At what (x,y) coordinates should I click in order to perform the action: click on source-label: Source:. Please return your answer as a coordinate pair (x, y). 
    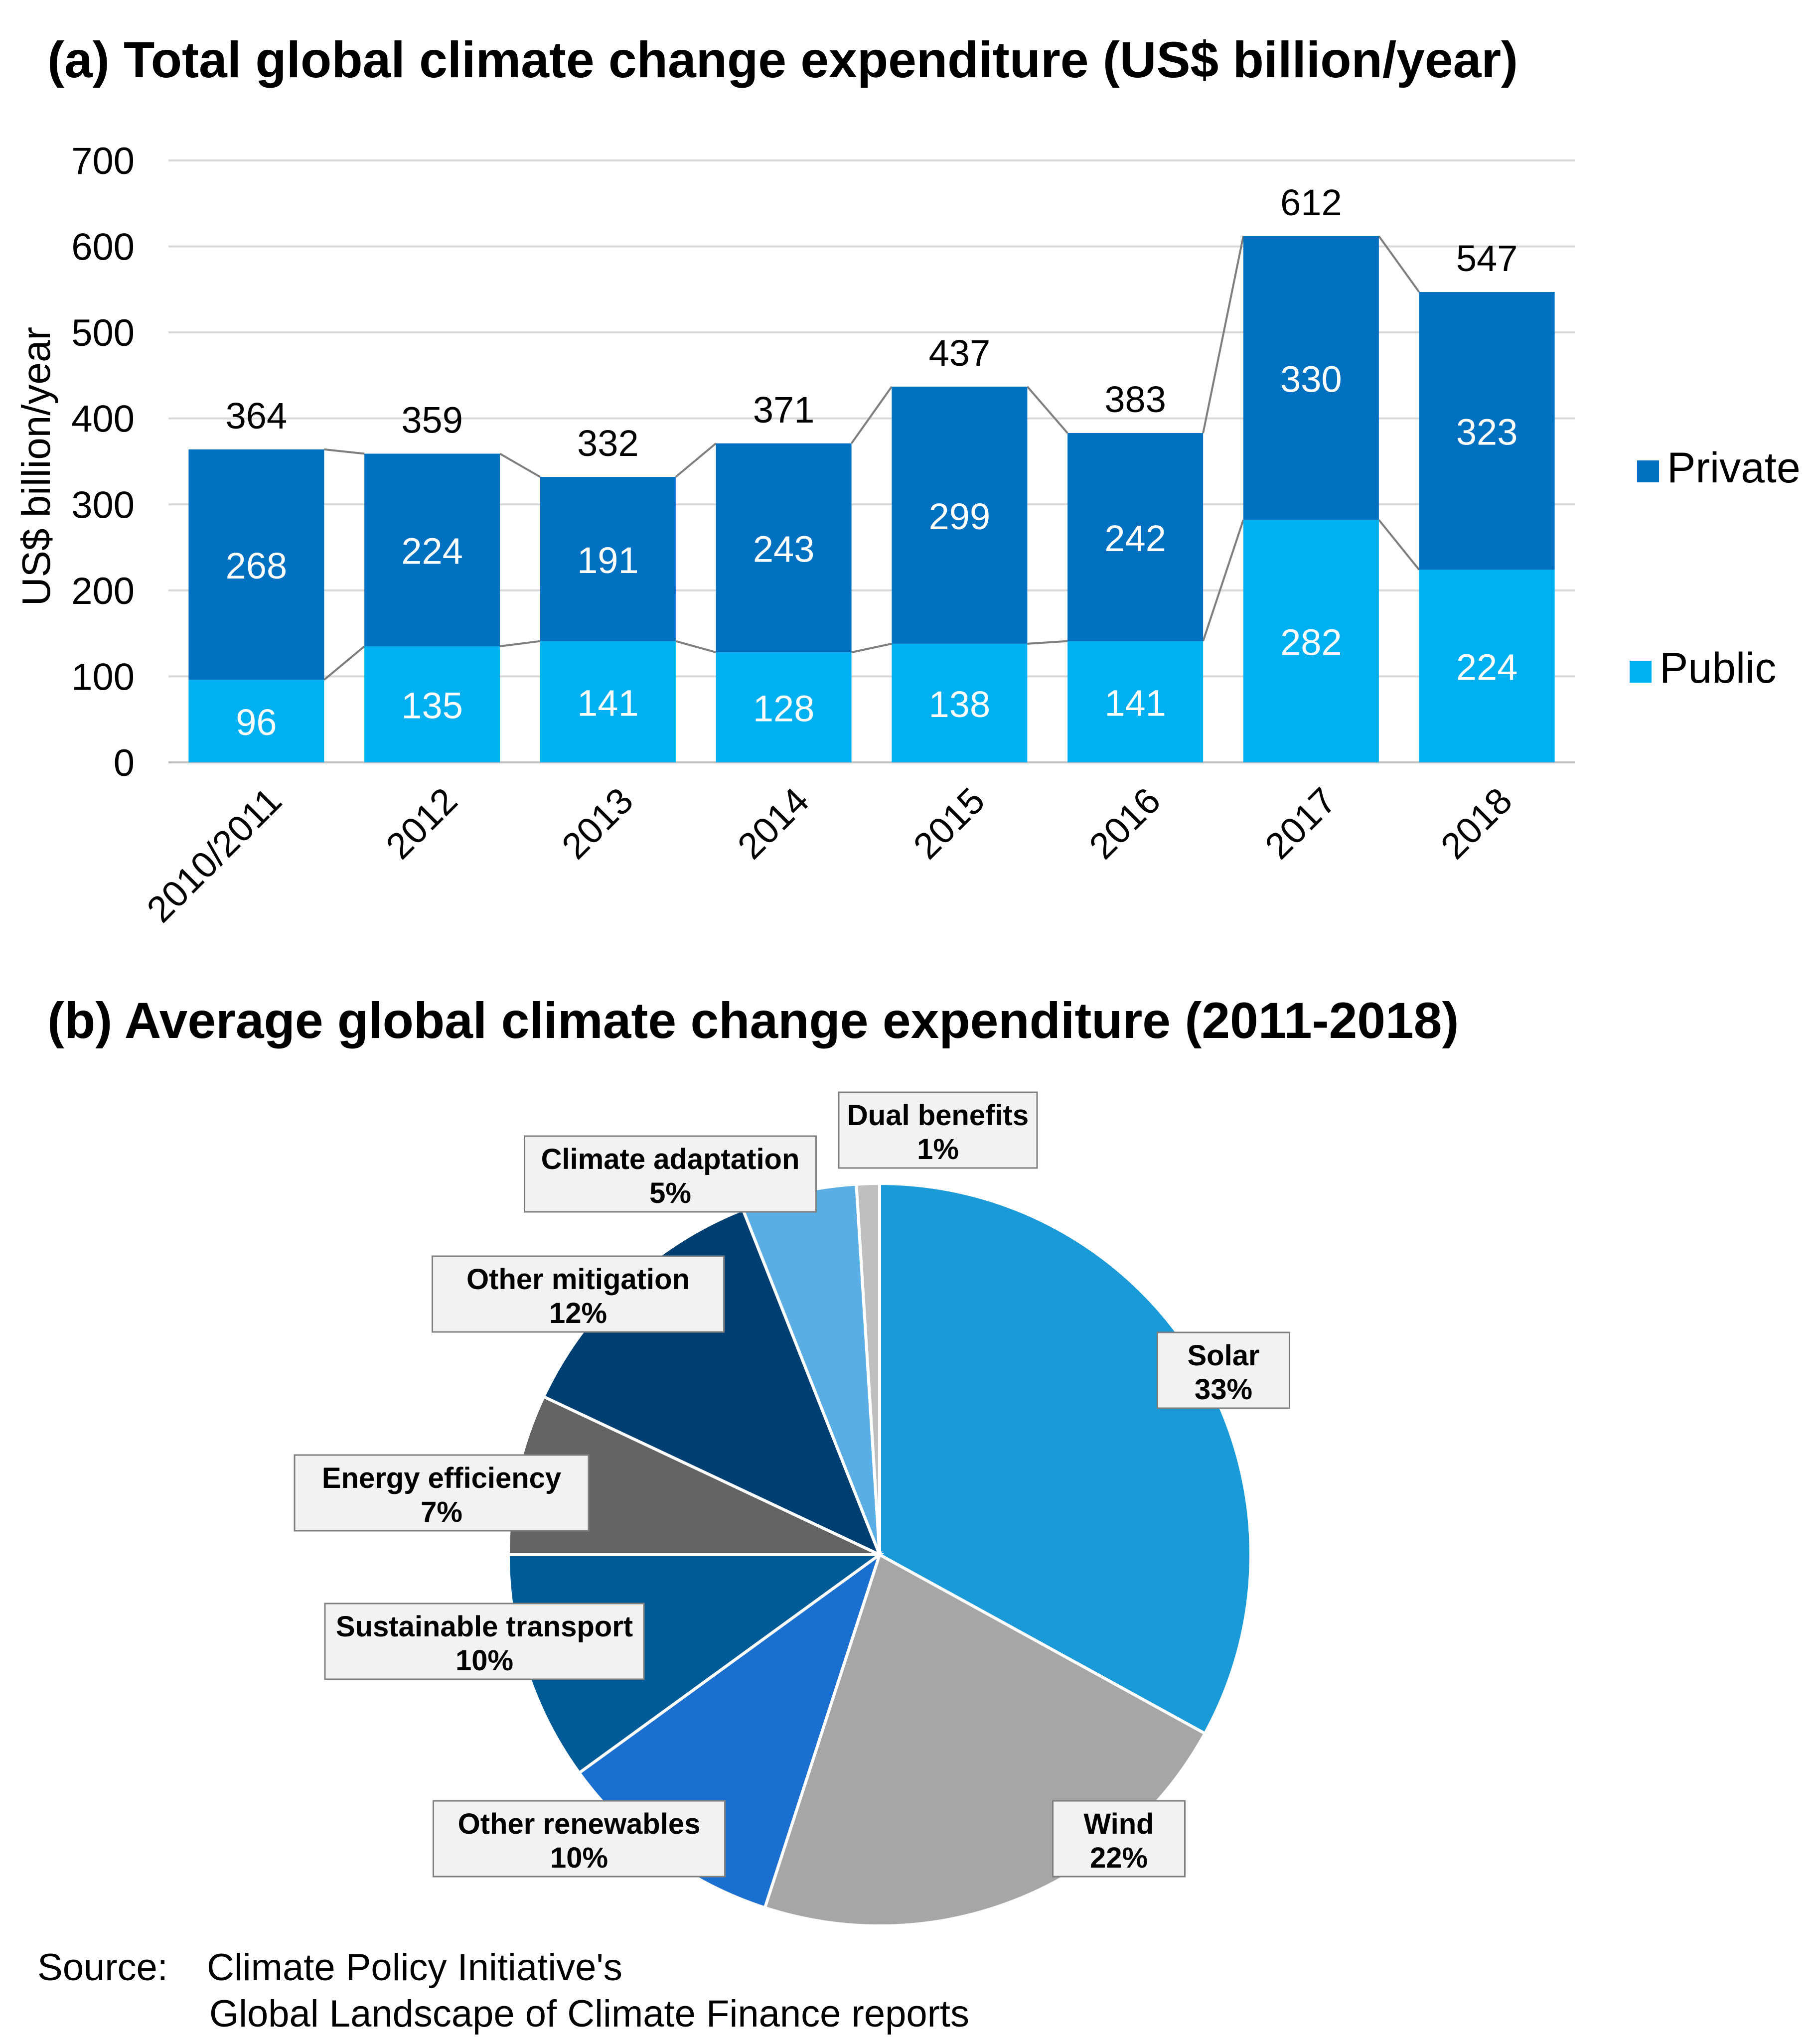
    Looking at the image, I should click on (103, 1967).